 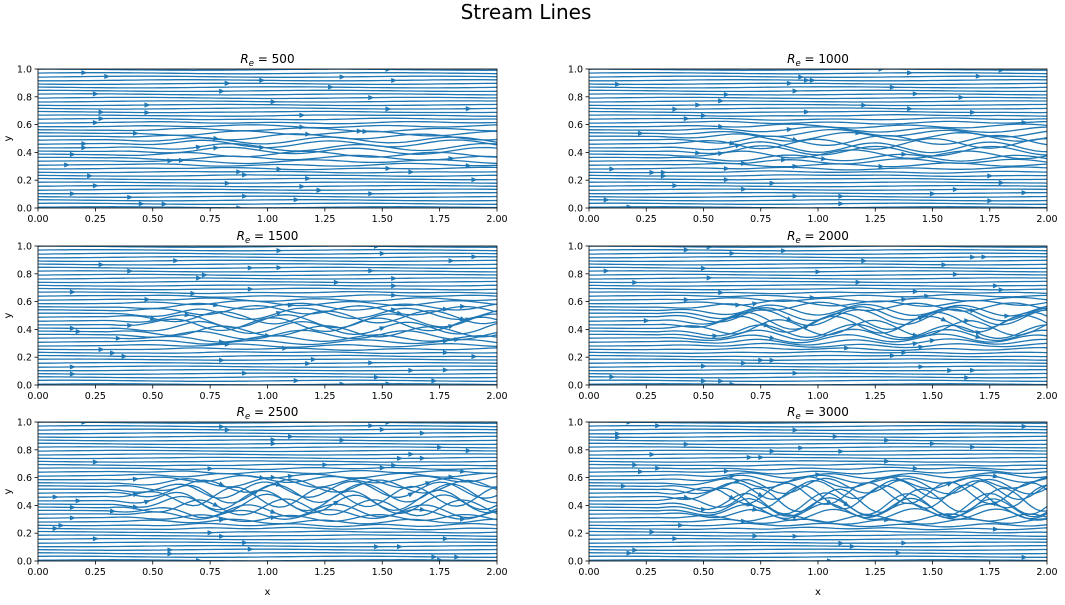 What do you see at coordinates (575, 153) in the screenshot?
I see `y-tick-label: 0.4` at bounding box center [575, 153].